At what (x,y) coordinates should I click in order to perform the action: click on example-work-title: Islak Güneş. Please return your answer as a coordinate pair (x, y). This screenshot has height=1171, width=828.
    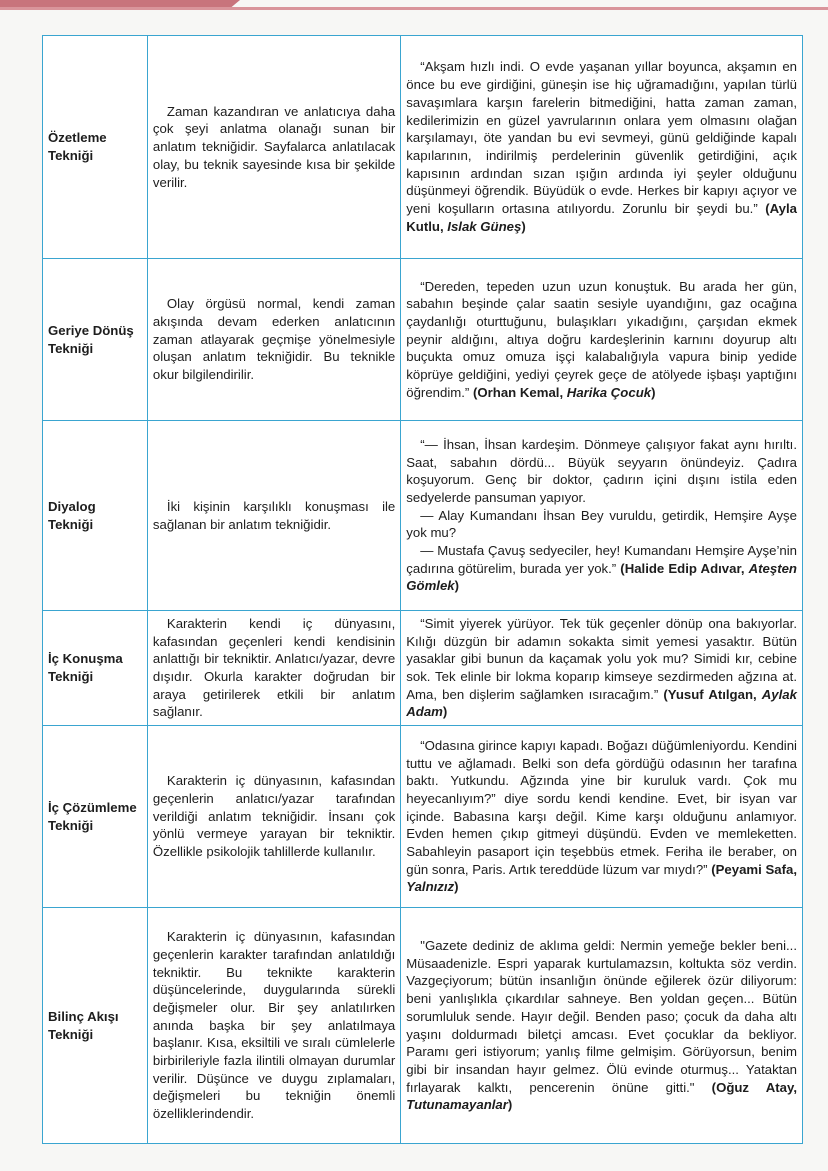
    Looking at the image, I should click on (484, 226).